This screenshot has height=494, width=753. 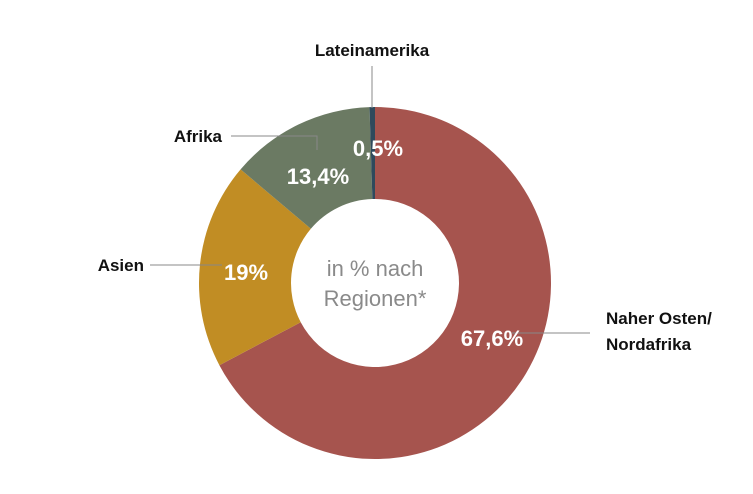 I want to click on center-text: in % nach Regionen*, so click(x=375, y=283).